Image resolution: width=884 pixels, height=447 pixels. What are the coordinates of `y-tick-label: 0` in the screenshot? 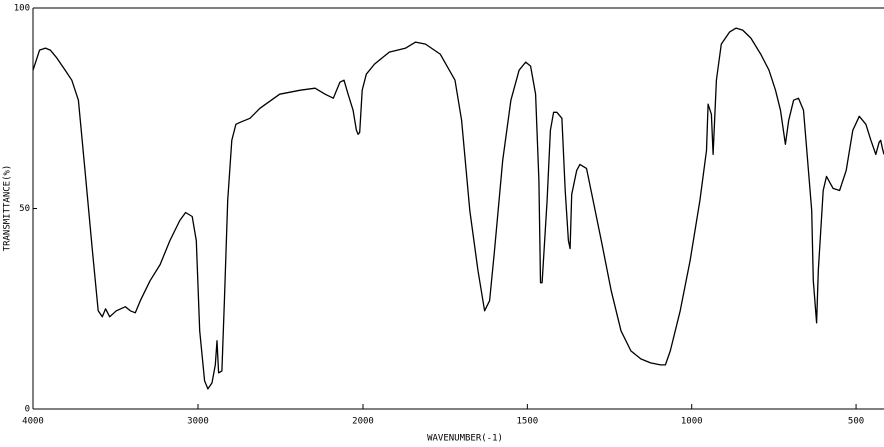 It's located at (27, 410).